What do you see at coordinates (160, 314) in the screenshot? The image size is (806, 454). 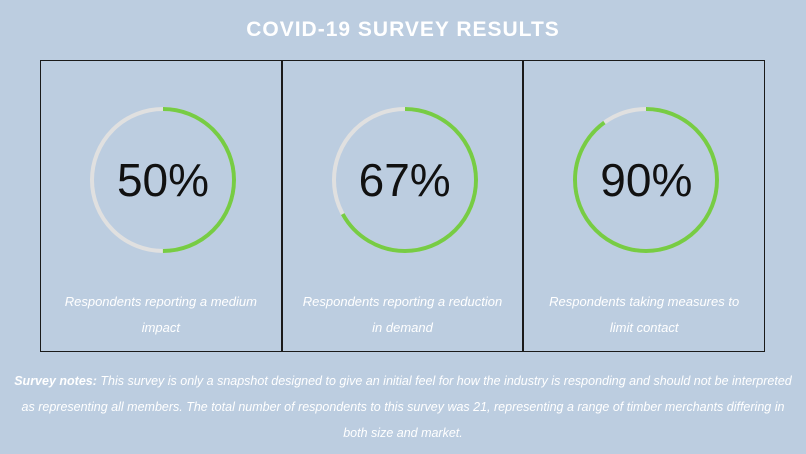 I see `gauge-caption: Respondents reporting a medium impact` at bounding box center [160, 314].